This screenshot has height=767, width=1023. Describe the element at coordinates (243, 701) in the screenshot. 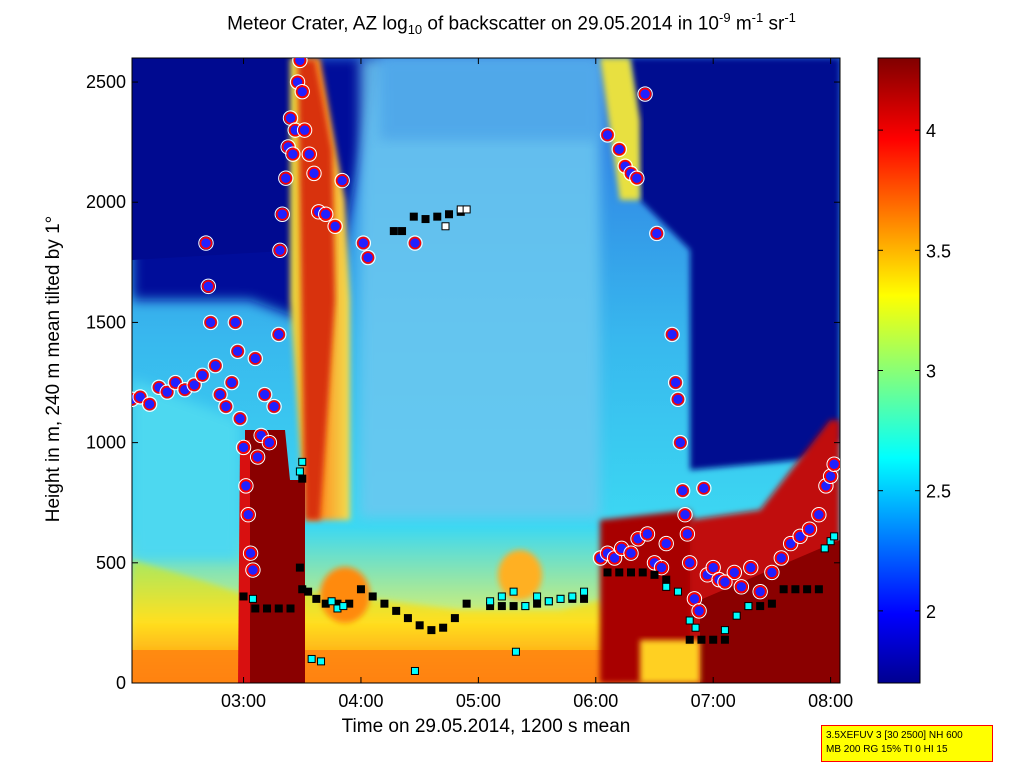

I see `x-tick-label: 03:00` at that location.